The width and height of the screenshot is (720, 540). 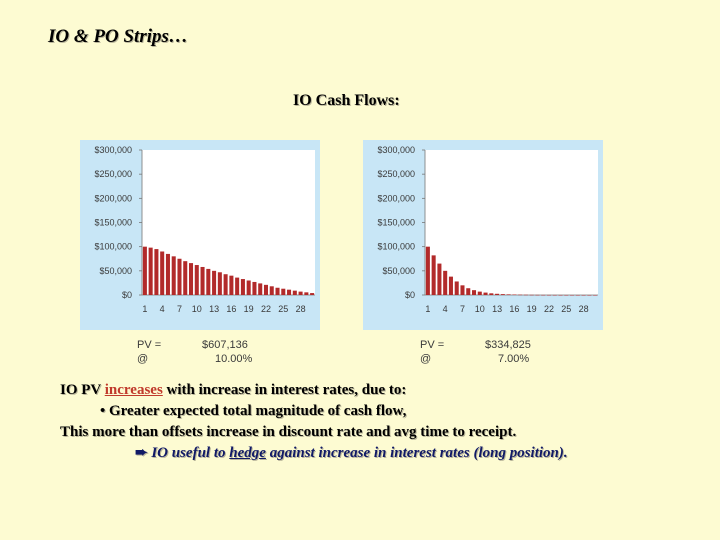 What do you see at coordinates (133, 390) in the screenshot?
I see `increases-highlight: increases` at bounding box center [133, 390].